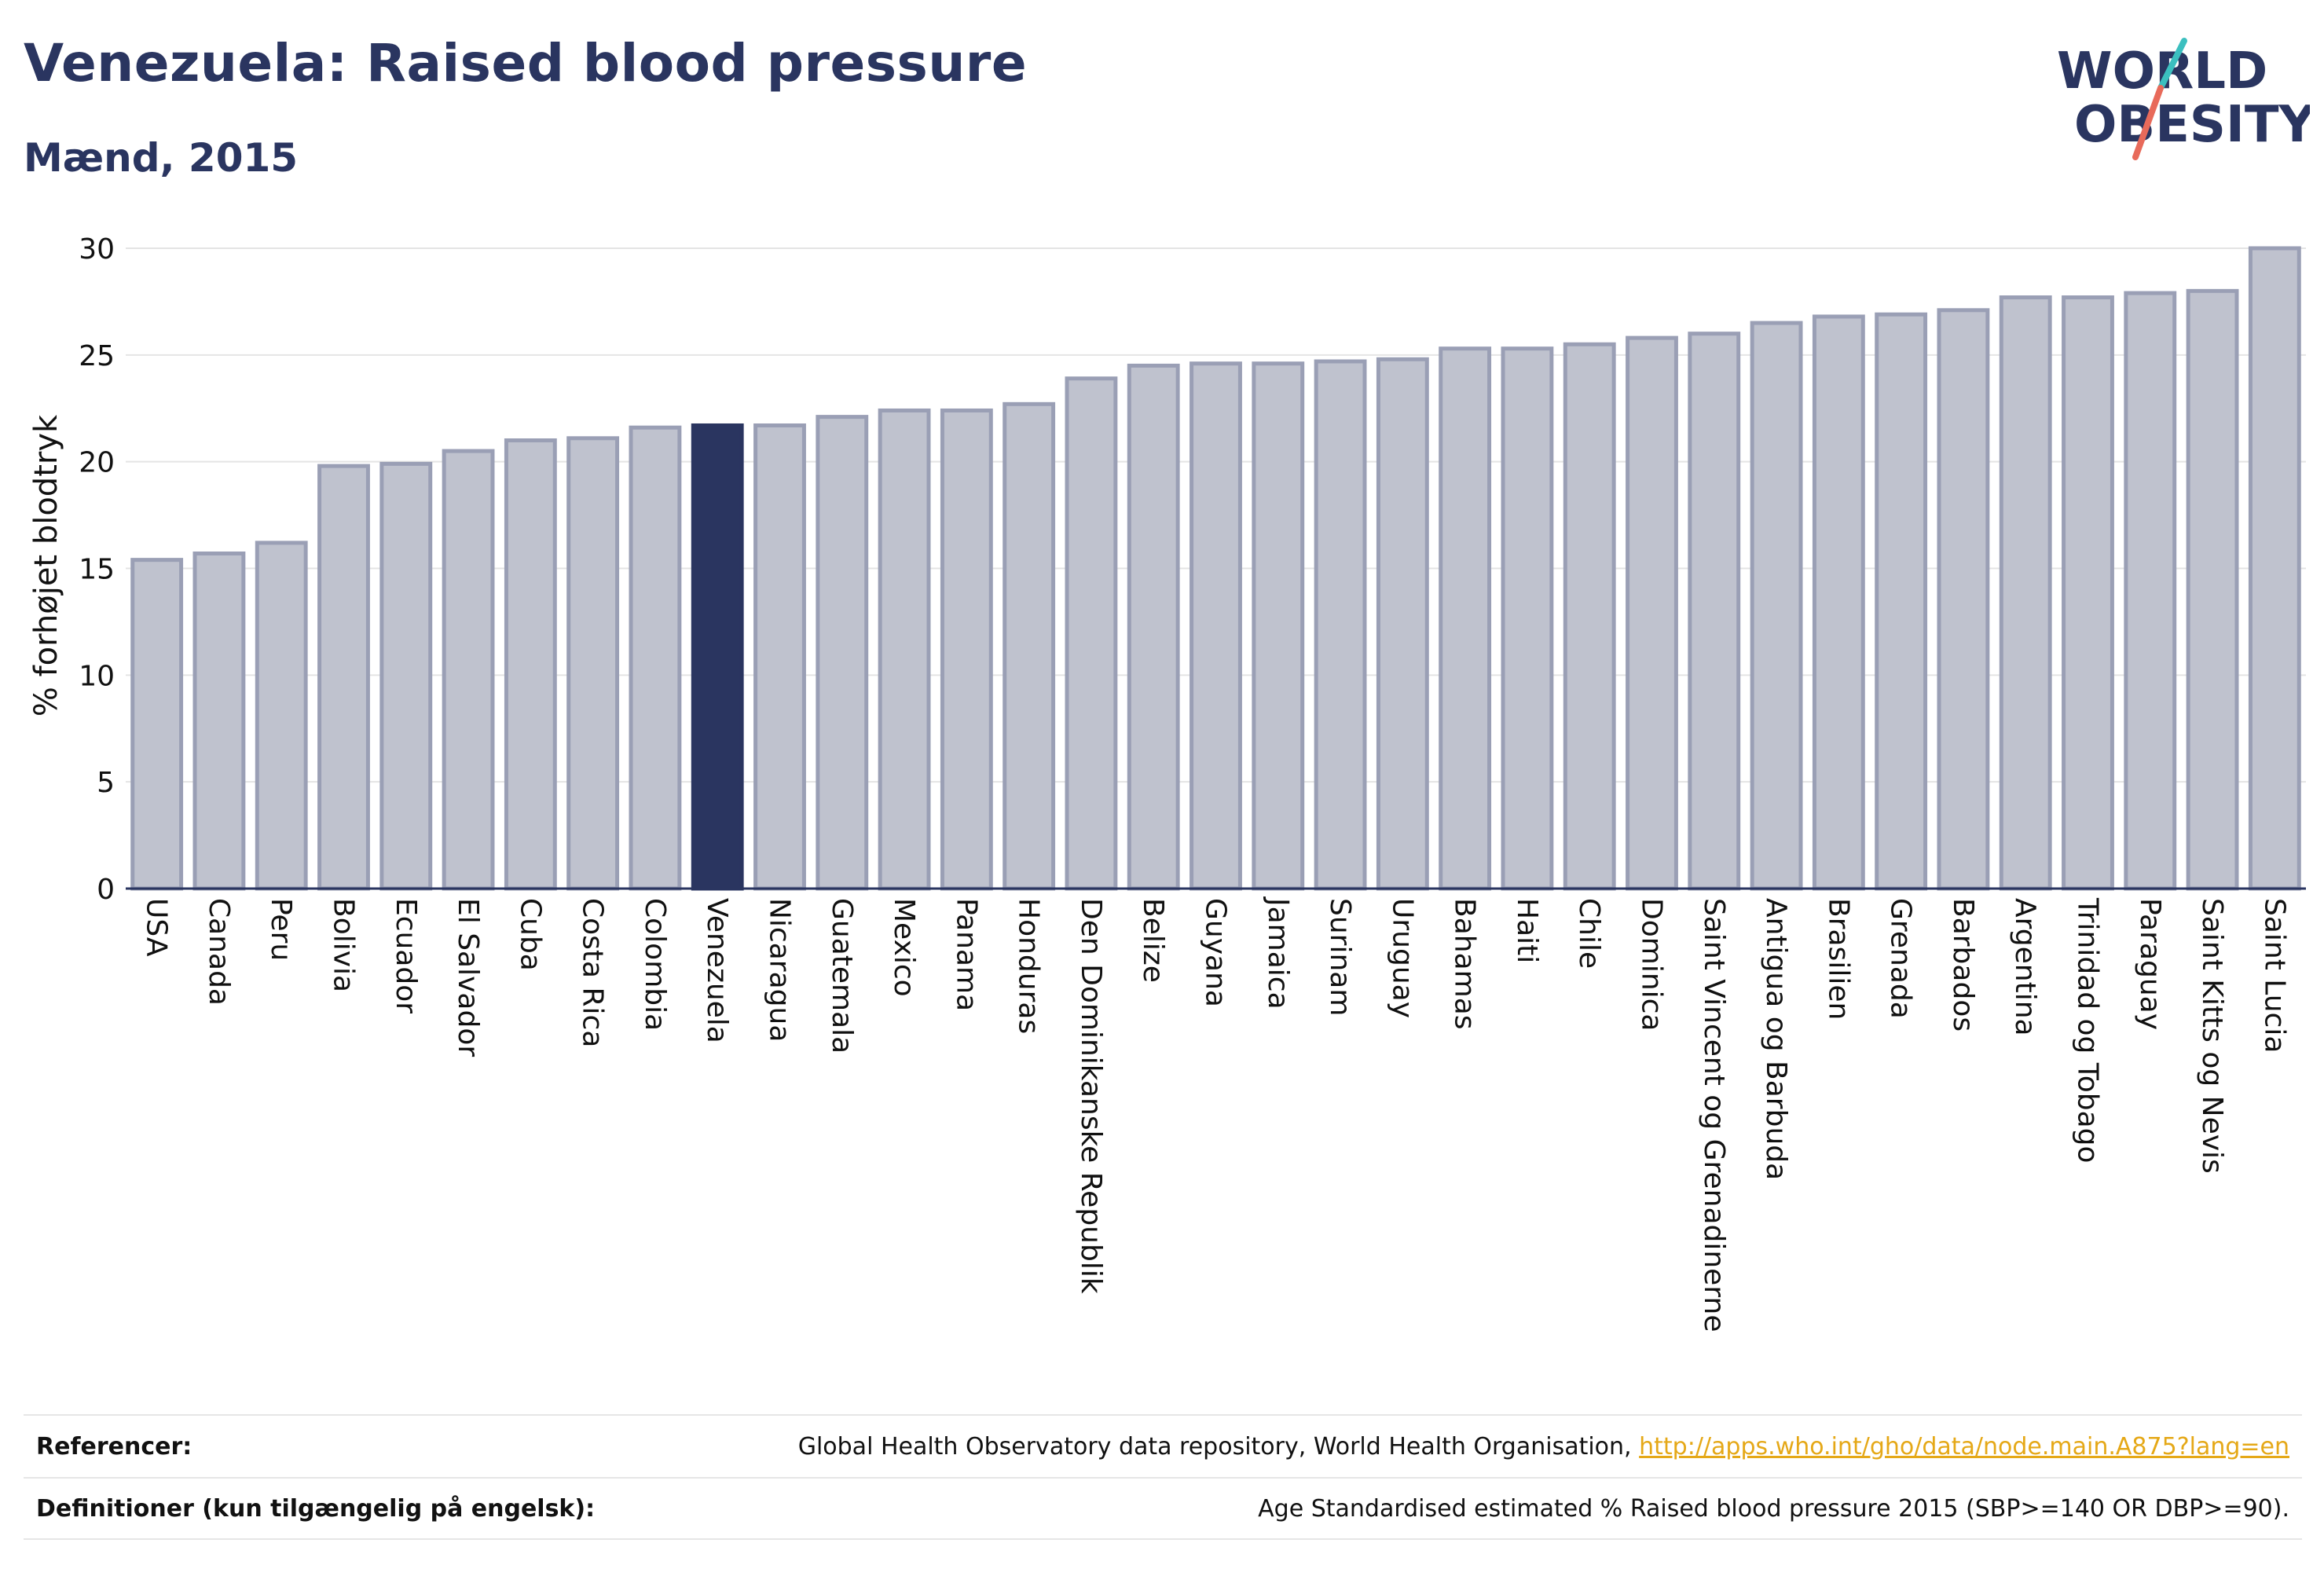 The height and width of the screenshot is (1576, 2324). Describe the element at coordinates (406, 955) in the screenshot. I see `x-tick-label: Ecuador` at that location.